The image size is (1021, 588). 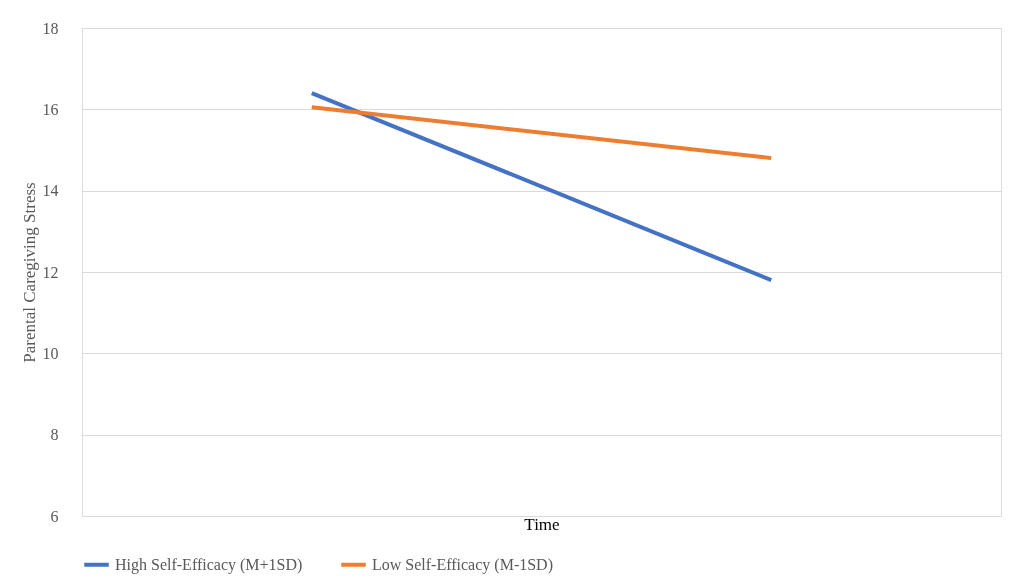 I want to click on legend-label: Low Self-Efficacy (M-1SD), so click(x=462, y=564).